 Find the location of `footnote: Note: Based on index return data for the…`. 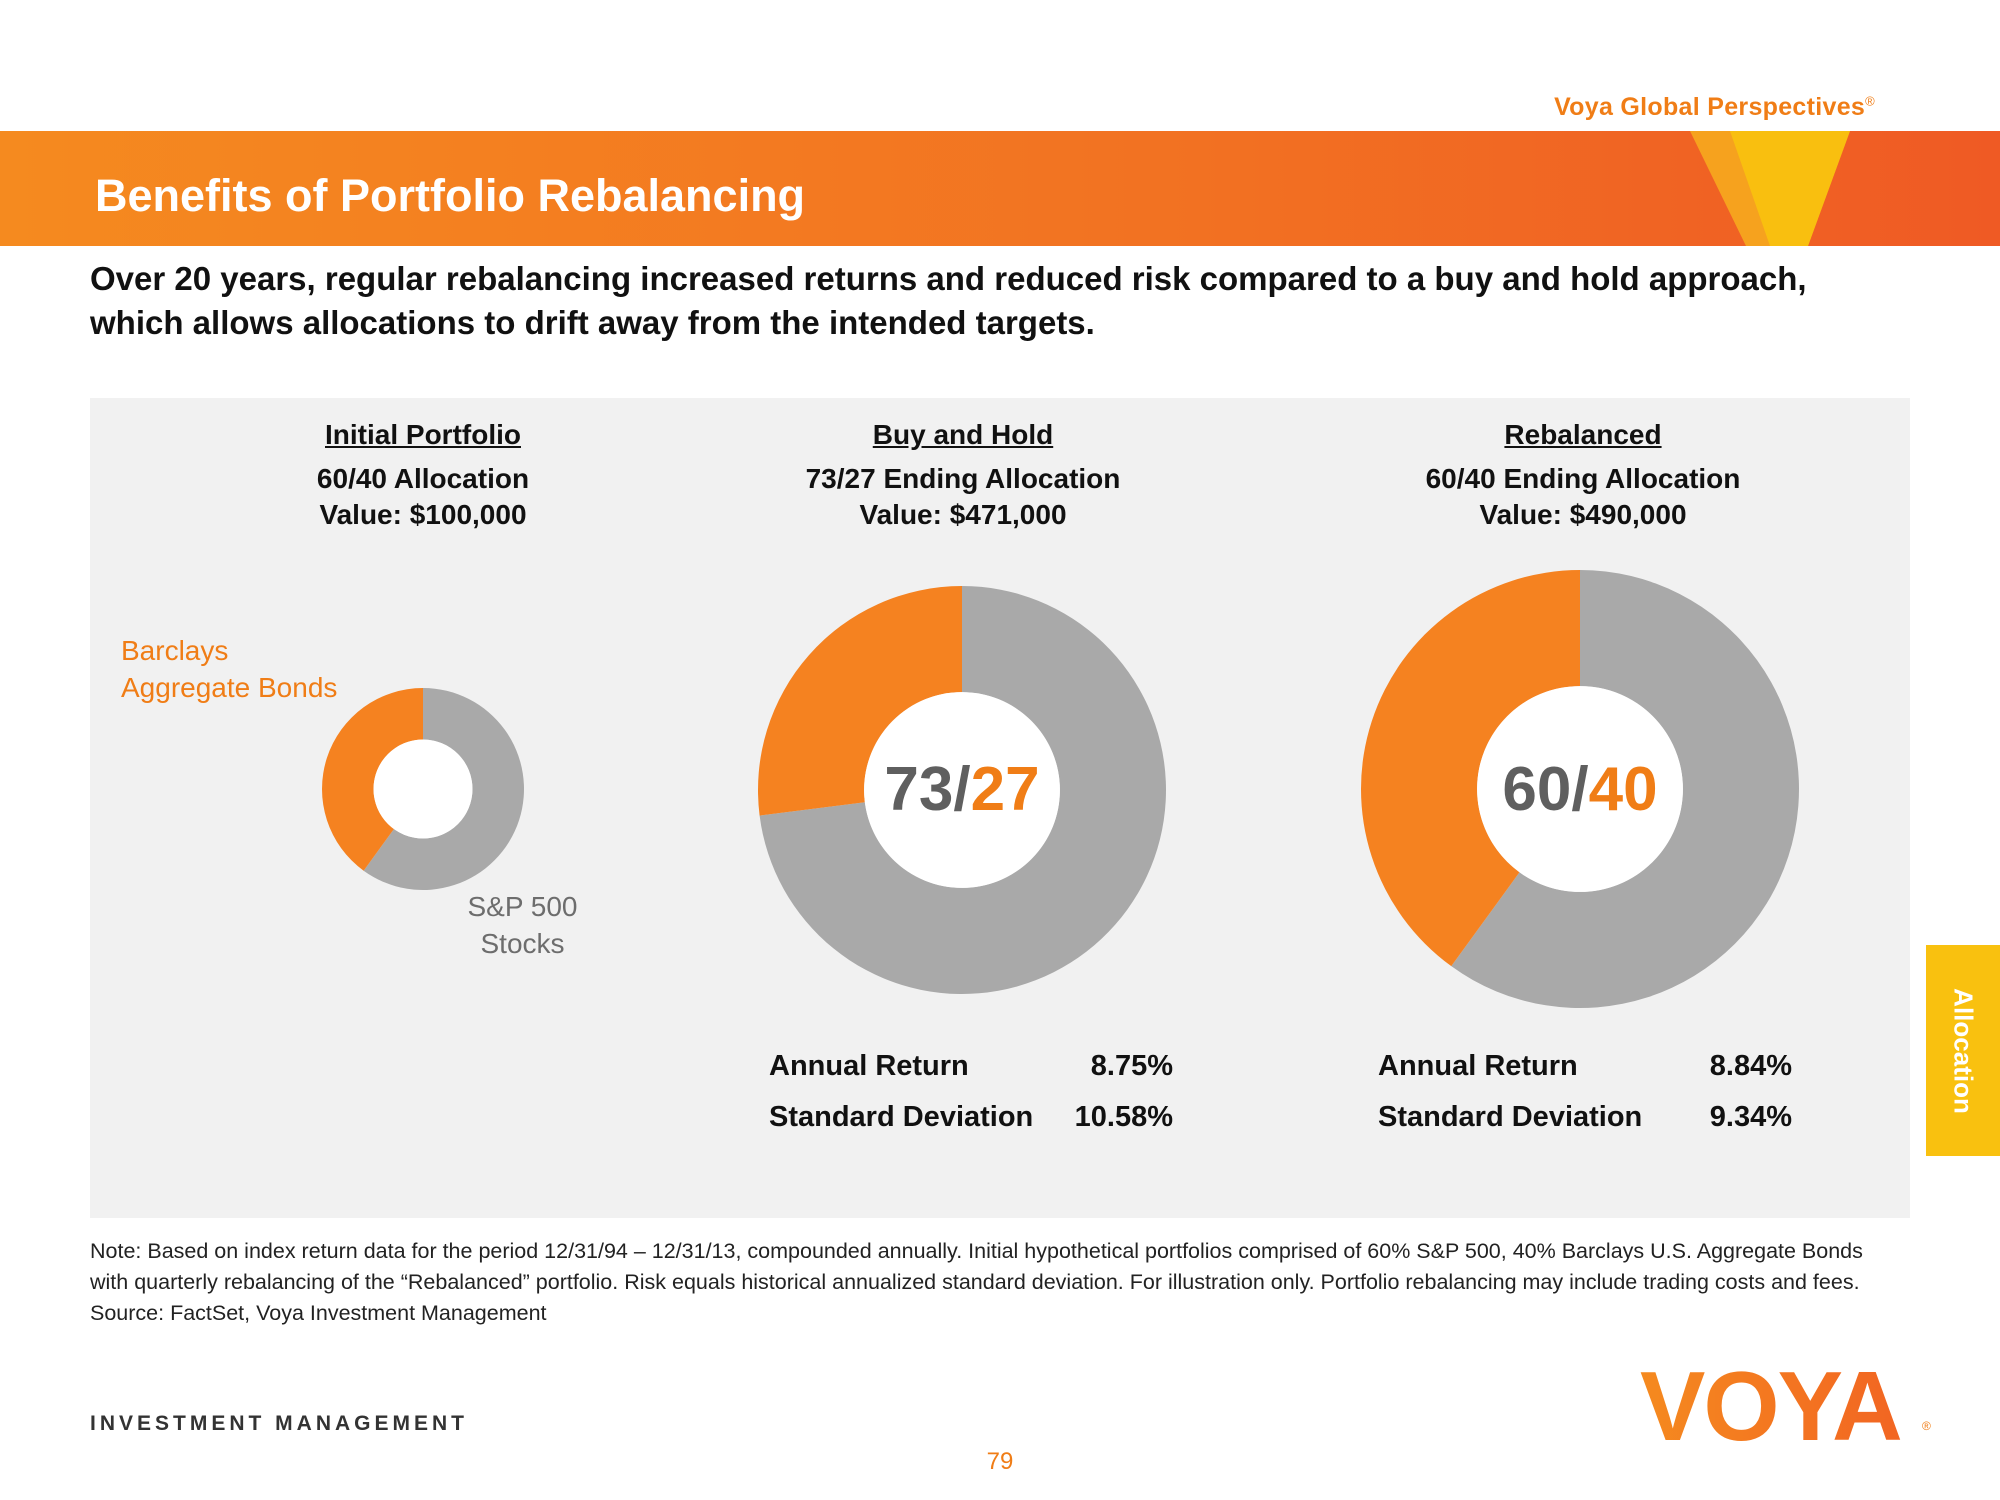

footnote: Note: Based on index return data for the… is located at coordinates (976, 1282).